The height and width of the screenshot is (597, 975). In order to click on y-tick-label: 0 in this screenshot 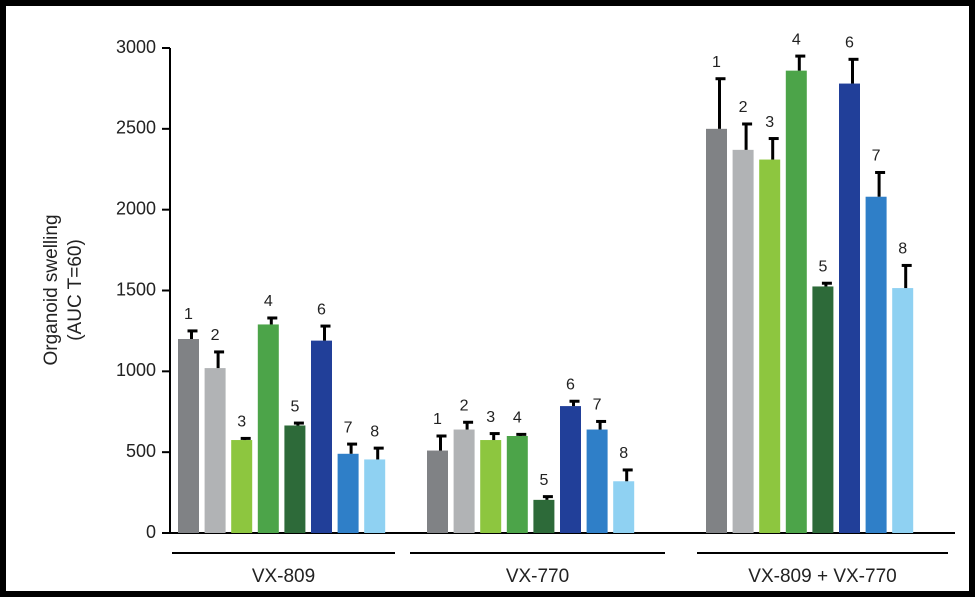, I will do `click(151, 532)`.